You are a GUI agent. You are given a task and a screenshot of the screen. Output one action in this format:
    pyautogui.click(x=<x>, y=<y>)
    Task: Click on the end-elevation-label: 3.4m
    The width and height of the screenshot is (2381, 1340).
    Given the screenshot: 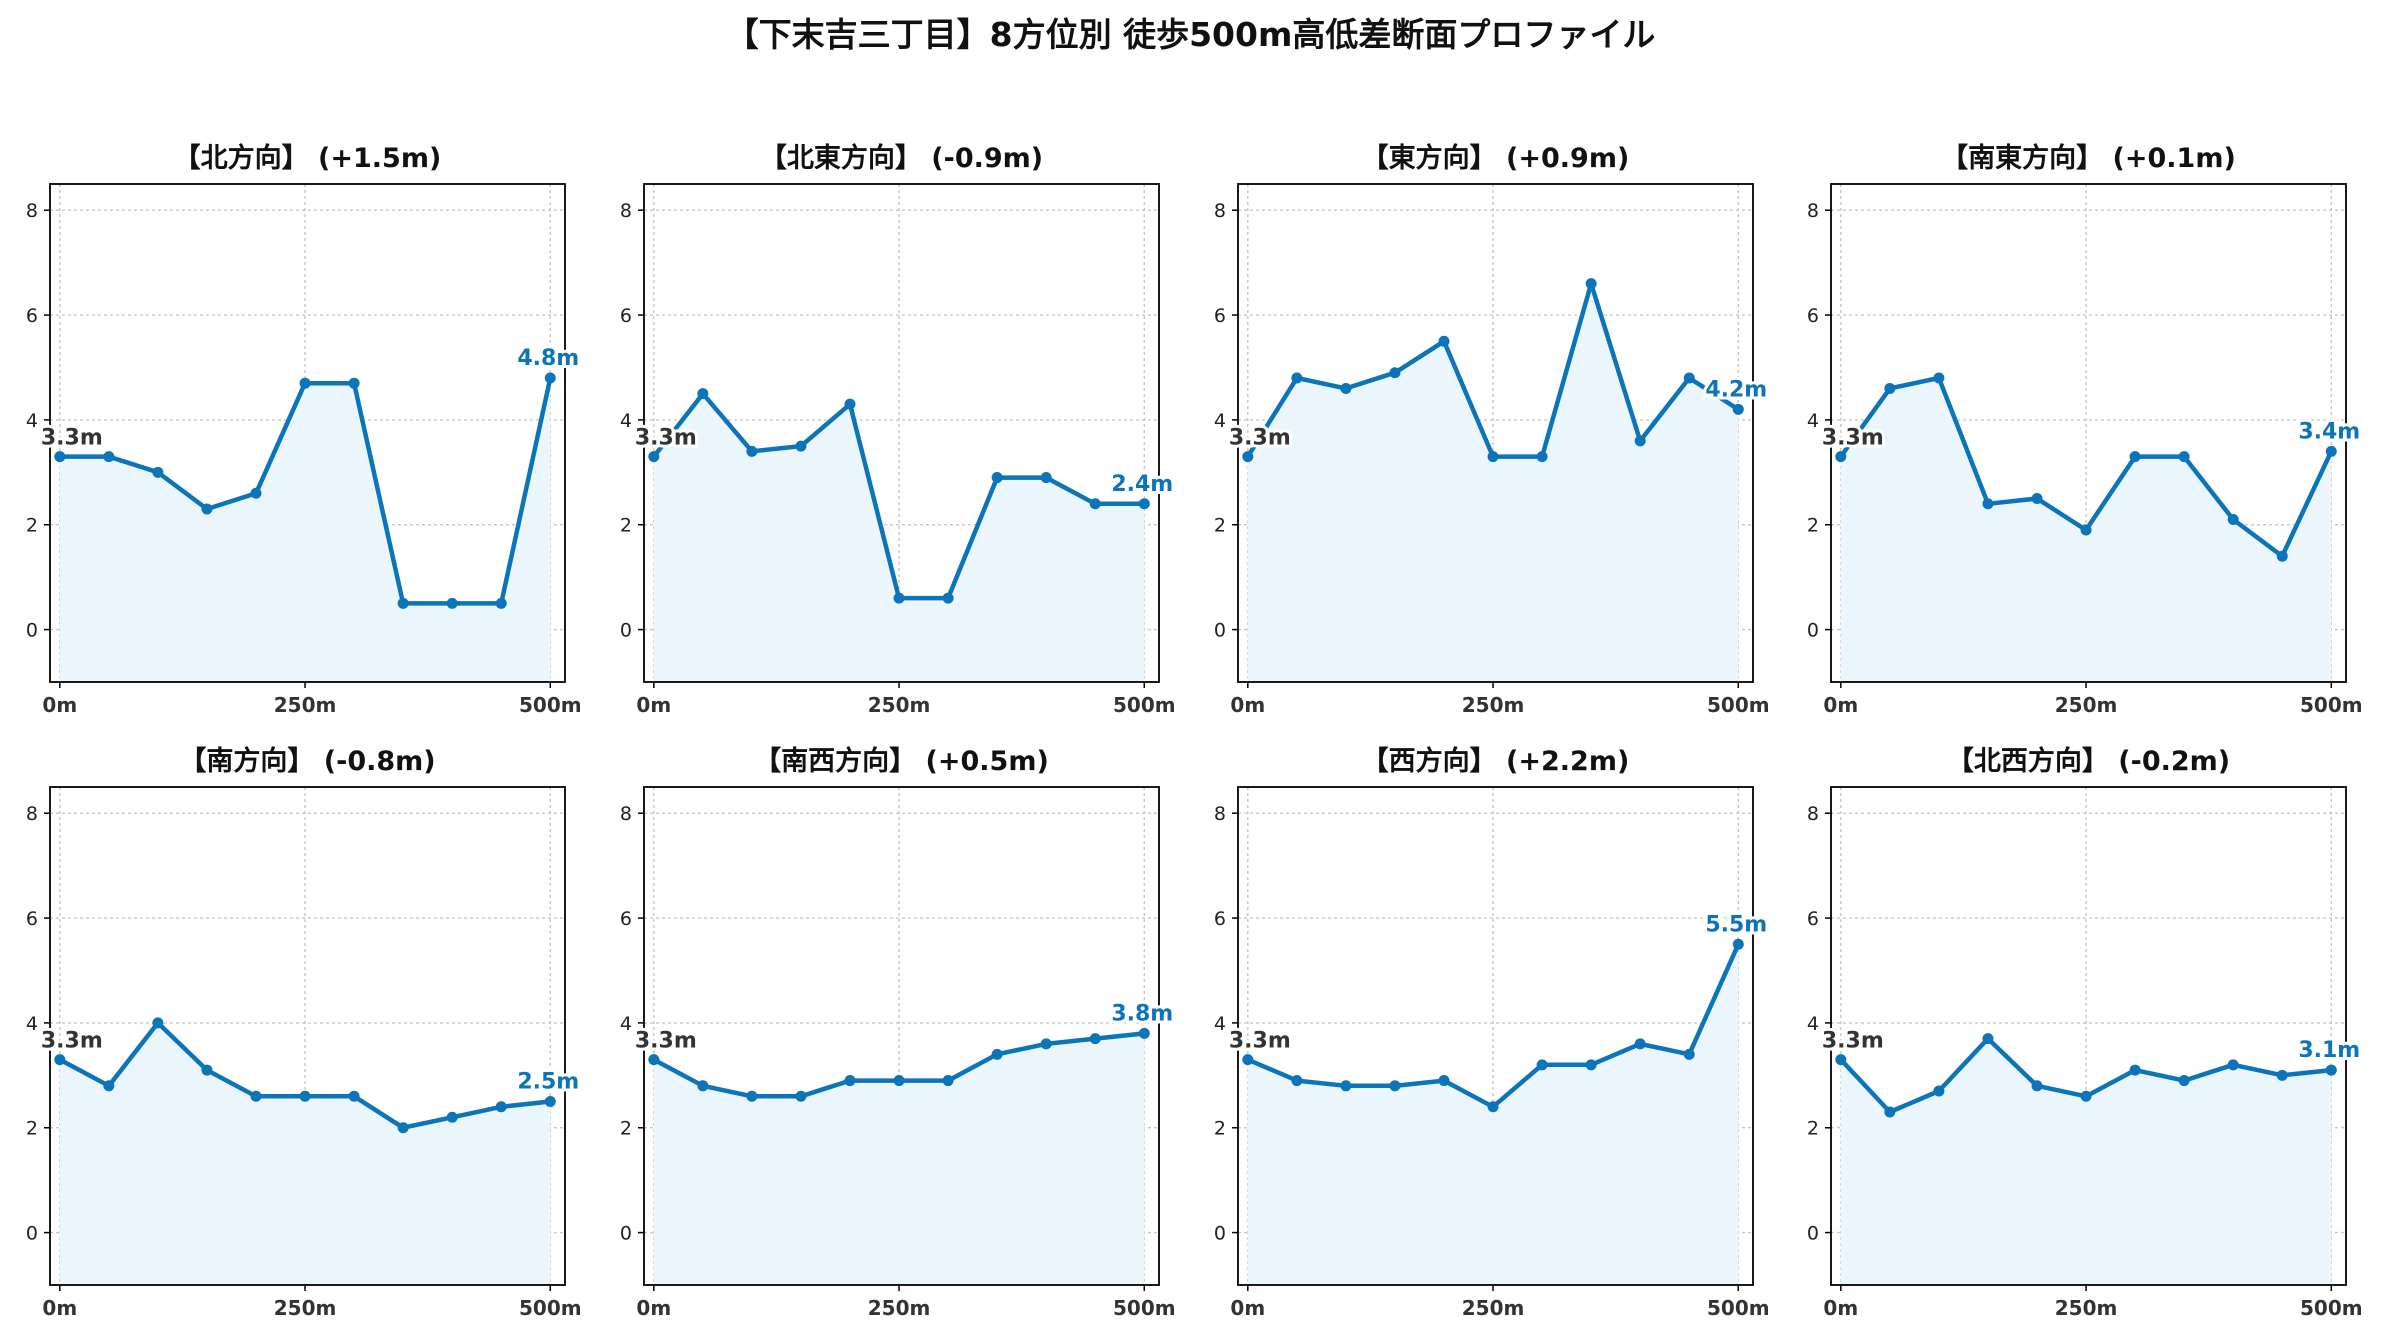 What is the action you would take?
    pyautogui.click(x=2329, y=431)
    